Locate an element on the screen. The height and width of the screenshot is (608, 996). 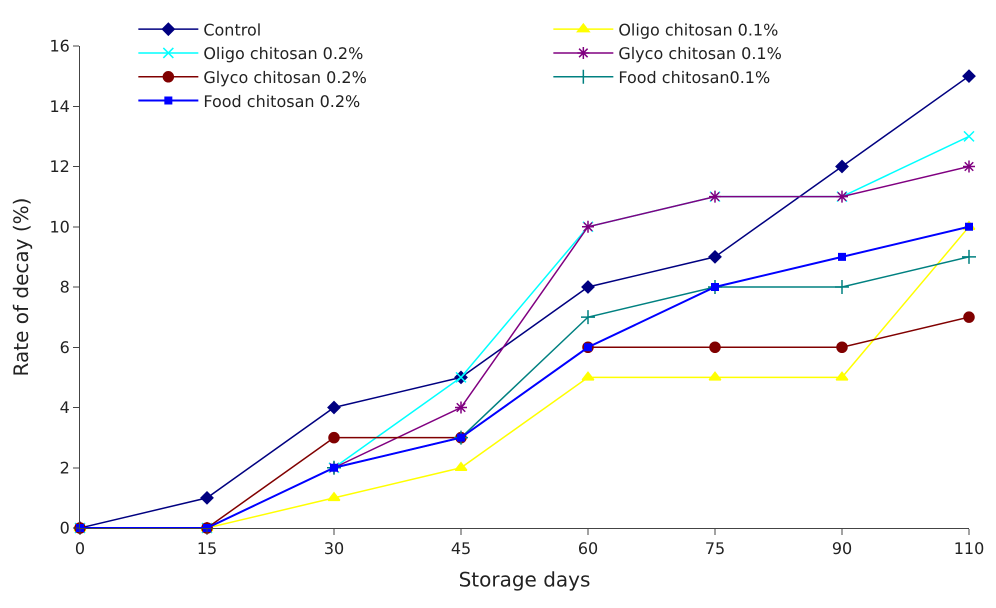
y-tick-label: 14 is located at coordinates (59, 106).